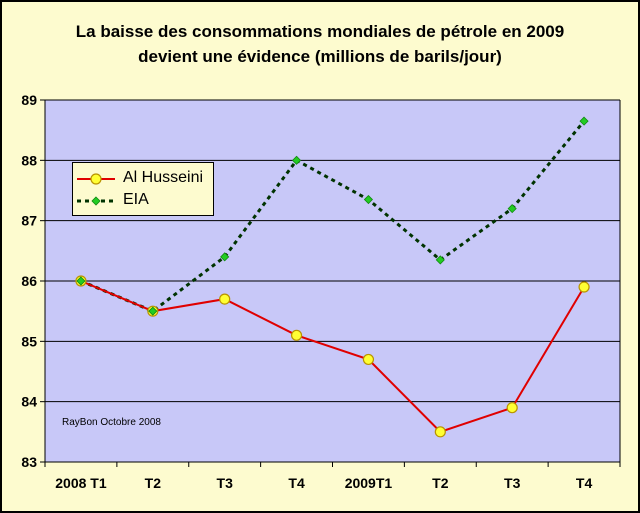 The image size is (640, 513). Describe the element at coordinates (29, 160) in the screenshot. I see `y-tick-label: 88` at that location.